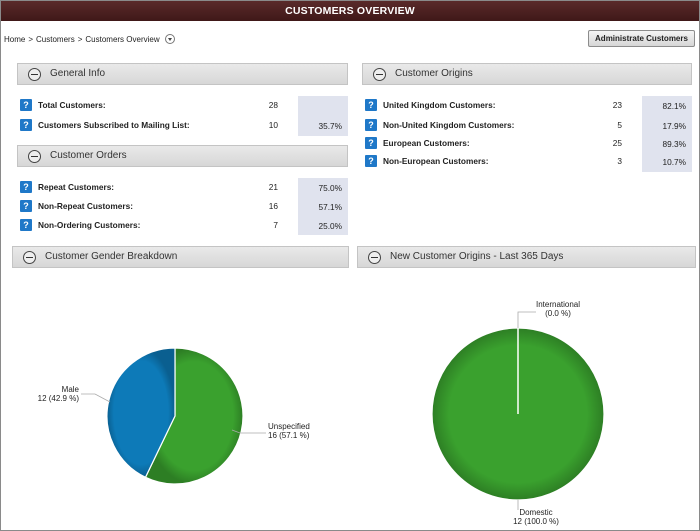 The width and height of the screenshot is (700, 531). I want to click on row-value: 25, so click(617, 143).